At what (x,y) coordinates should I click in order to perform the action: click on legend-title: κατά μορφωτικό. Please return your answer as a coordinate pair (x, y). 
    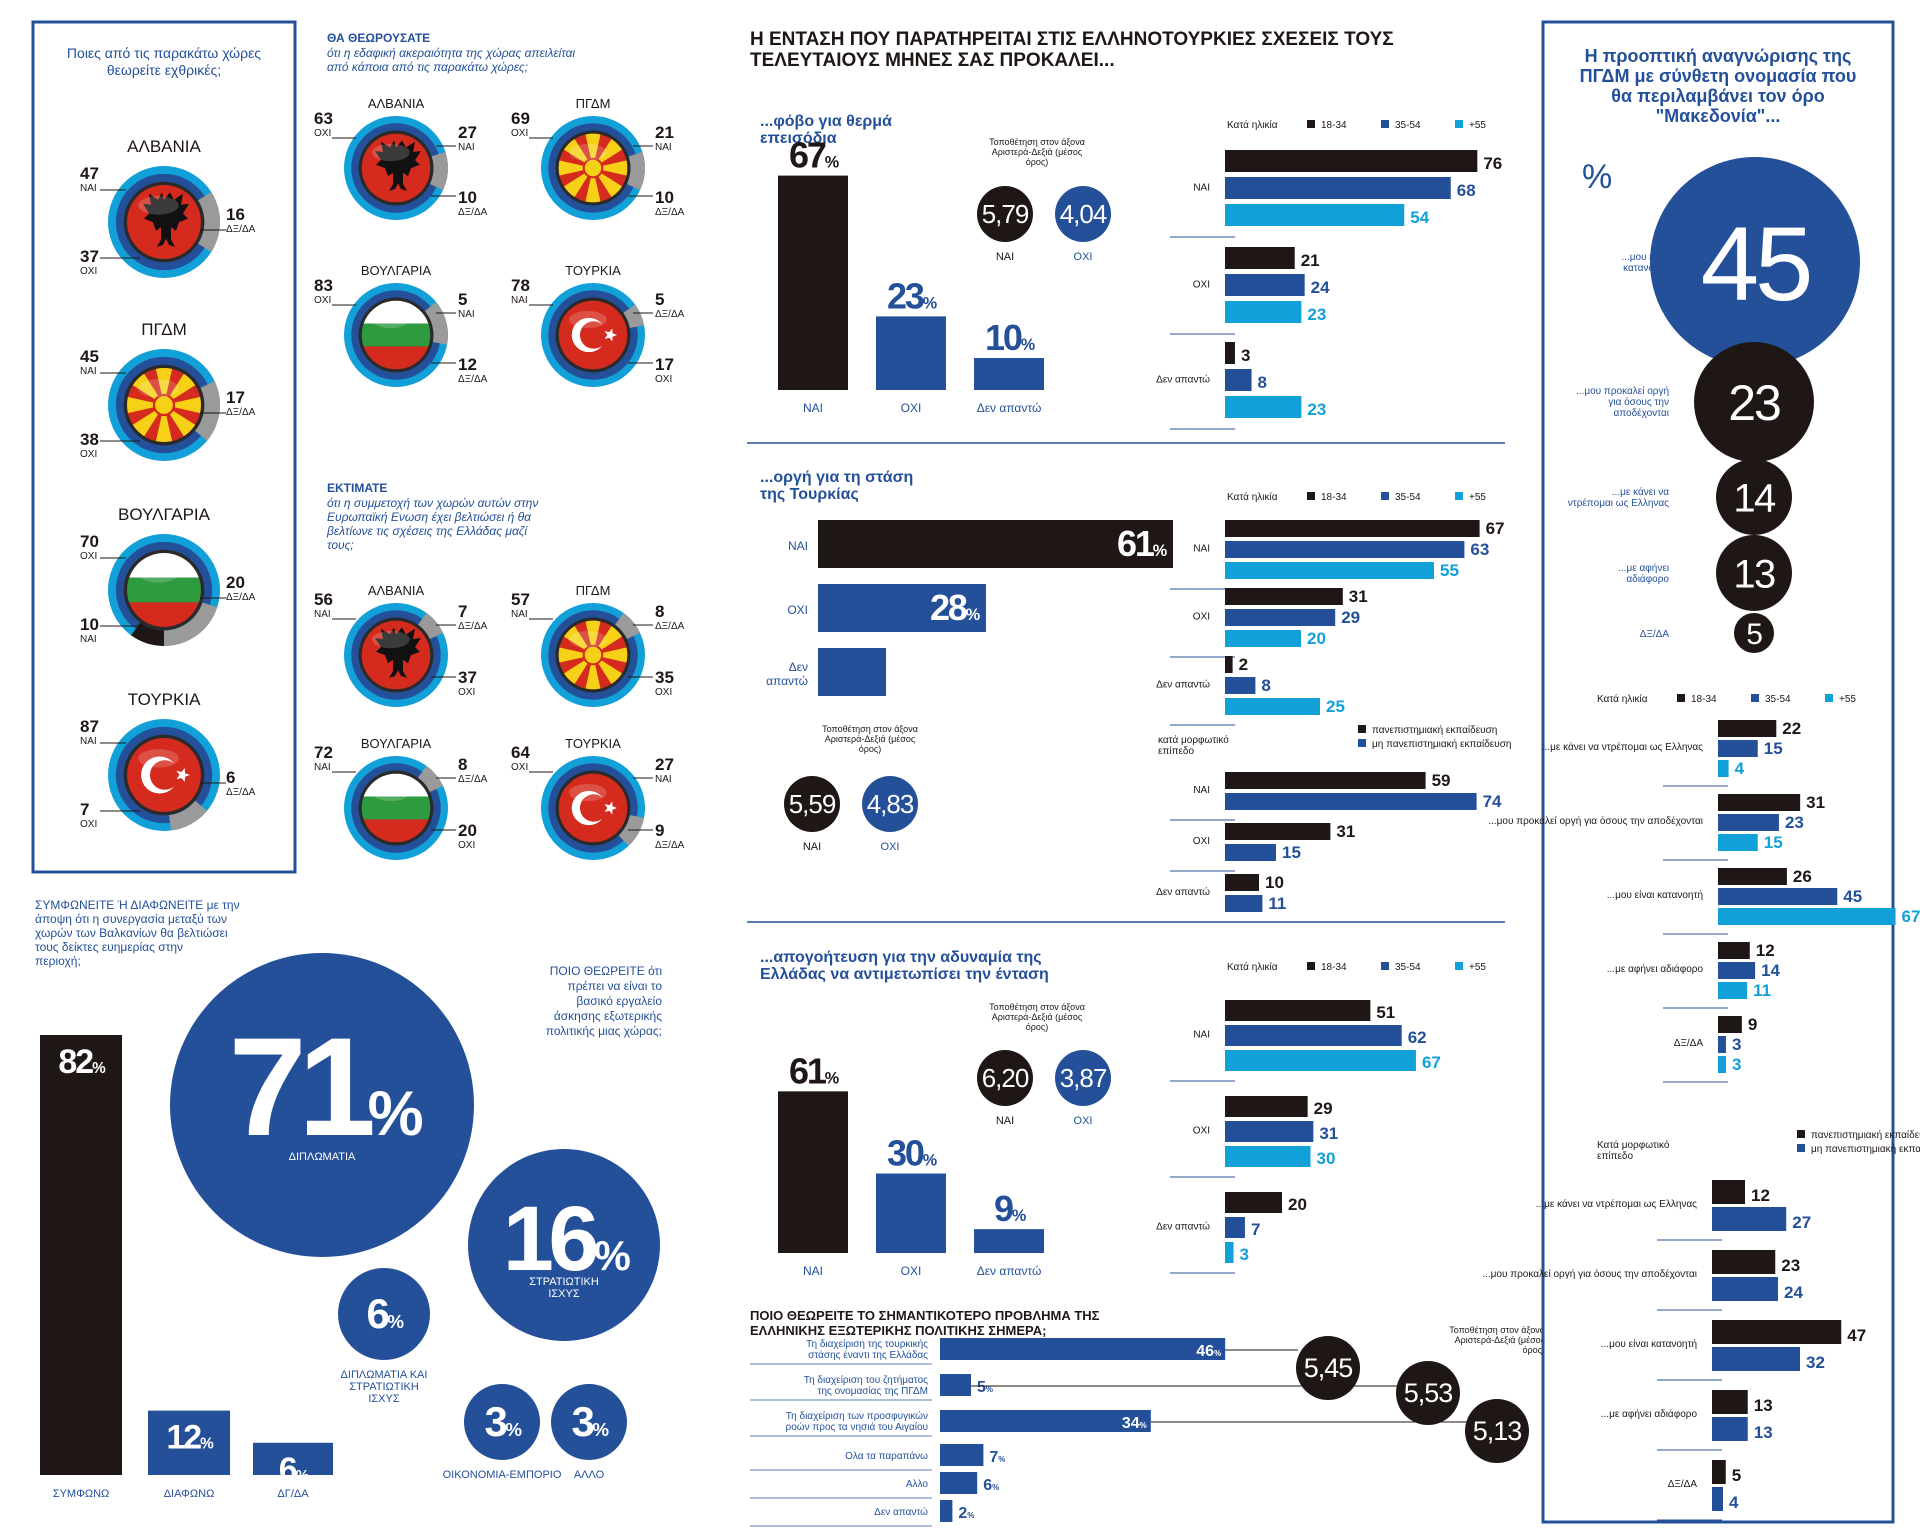
    Looking at the image, I should click on (1193, 740).